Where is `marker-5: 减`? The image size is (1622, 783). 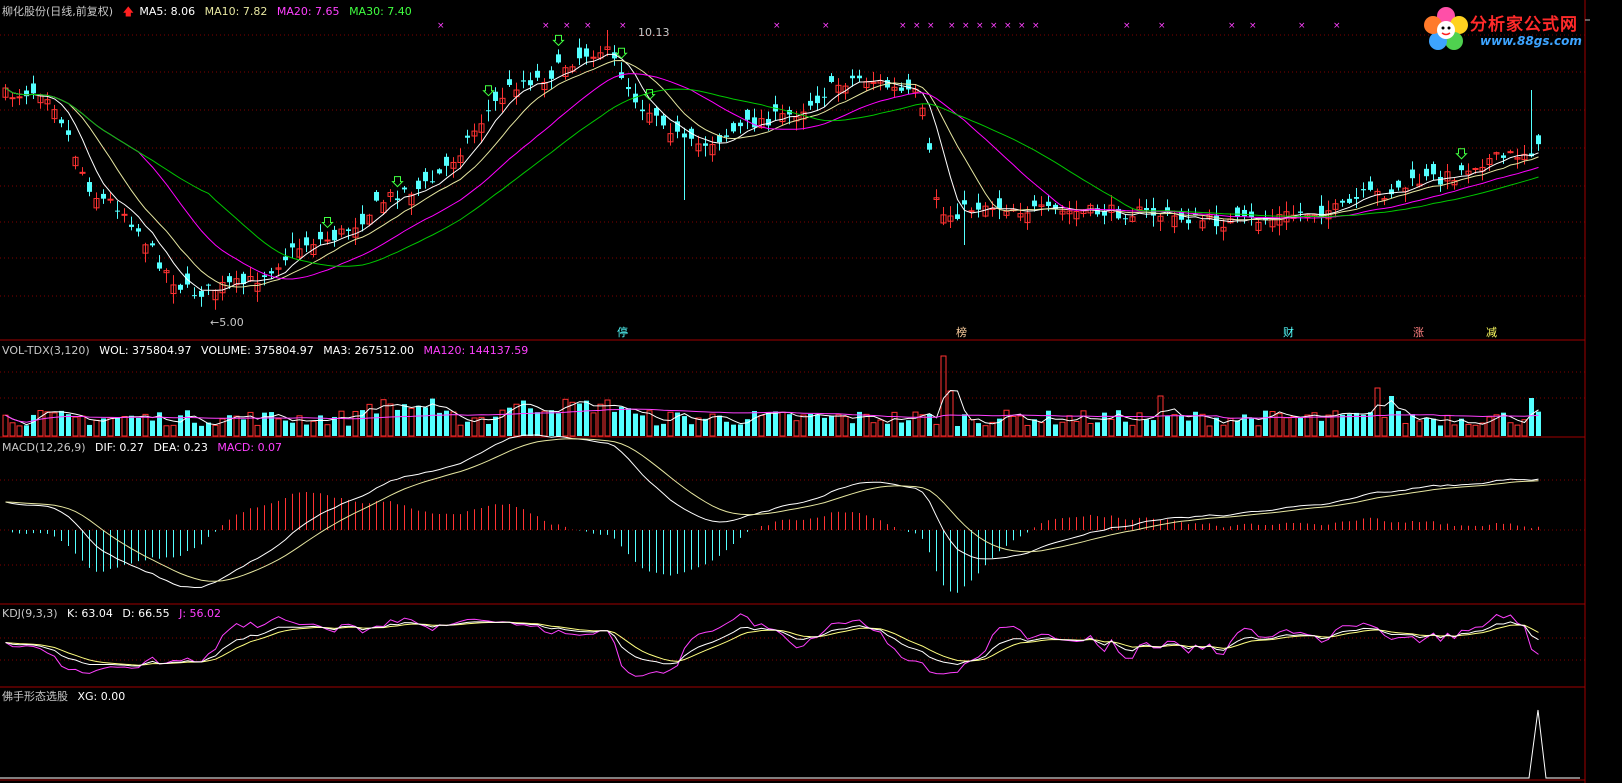 marker-5: 减 is located at coordinates (1491, 332).